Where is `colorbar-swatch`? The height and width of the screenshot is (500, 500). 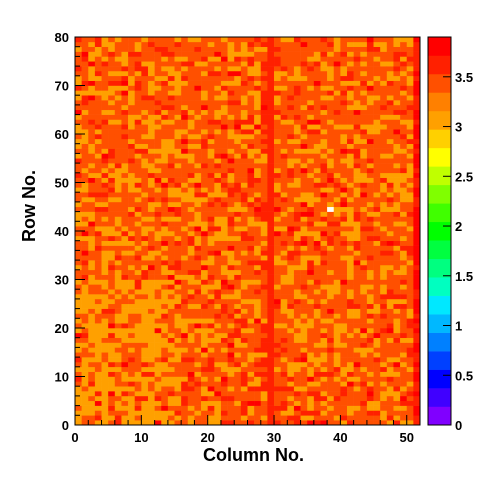
colorbar-swatch is located at coordinates (439, 194).